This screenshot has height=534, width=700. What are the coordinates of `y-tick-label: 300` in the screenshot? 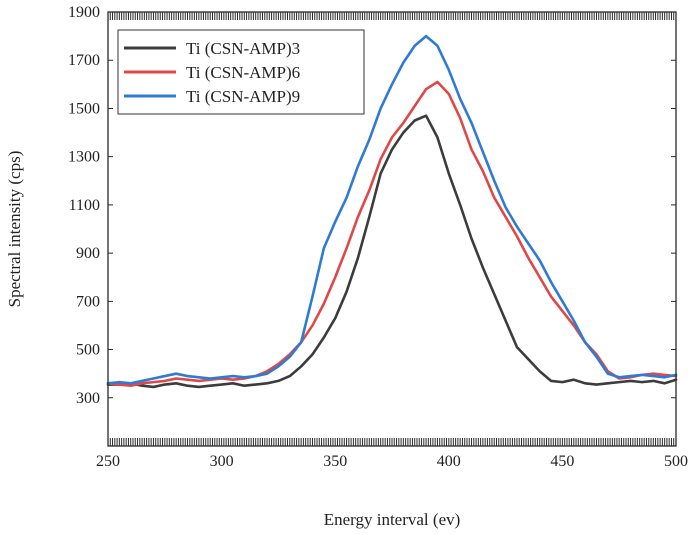 It's located at (88, 398).